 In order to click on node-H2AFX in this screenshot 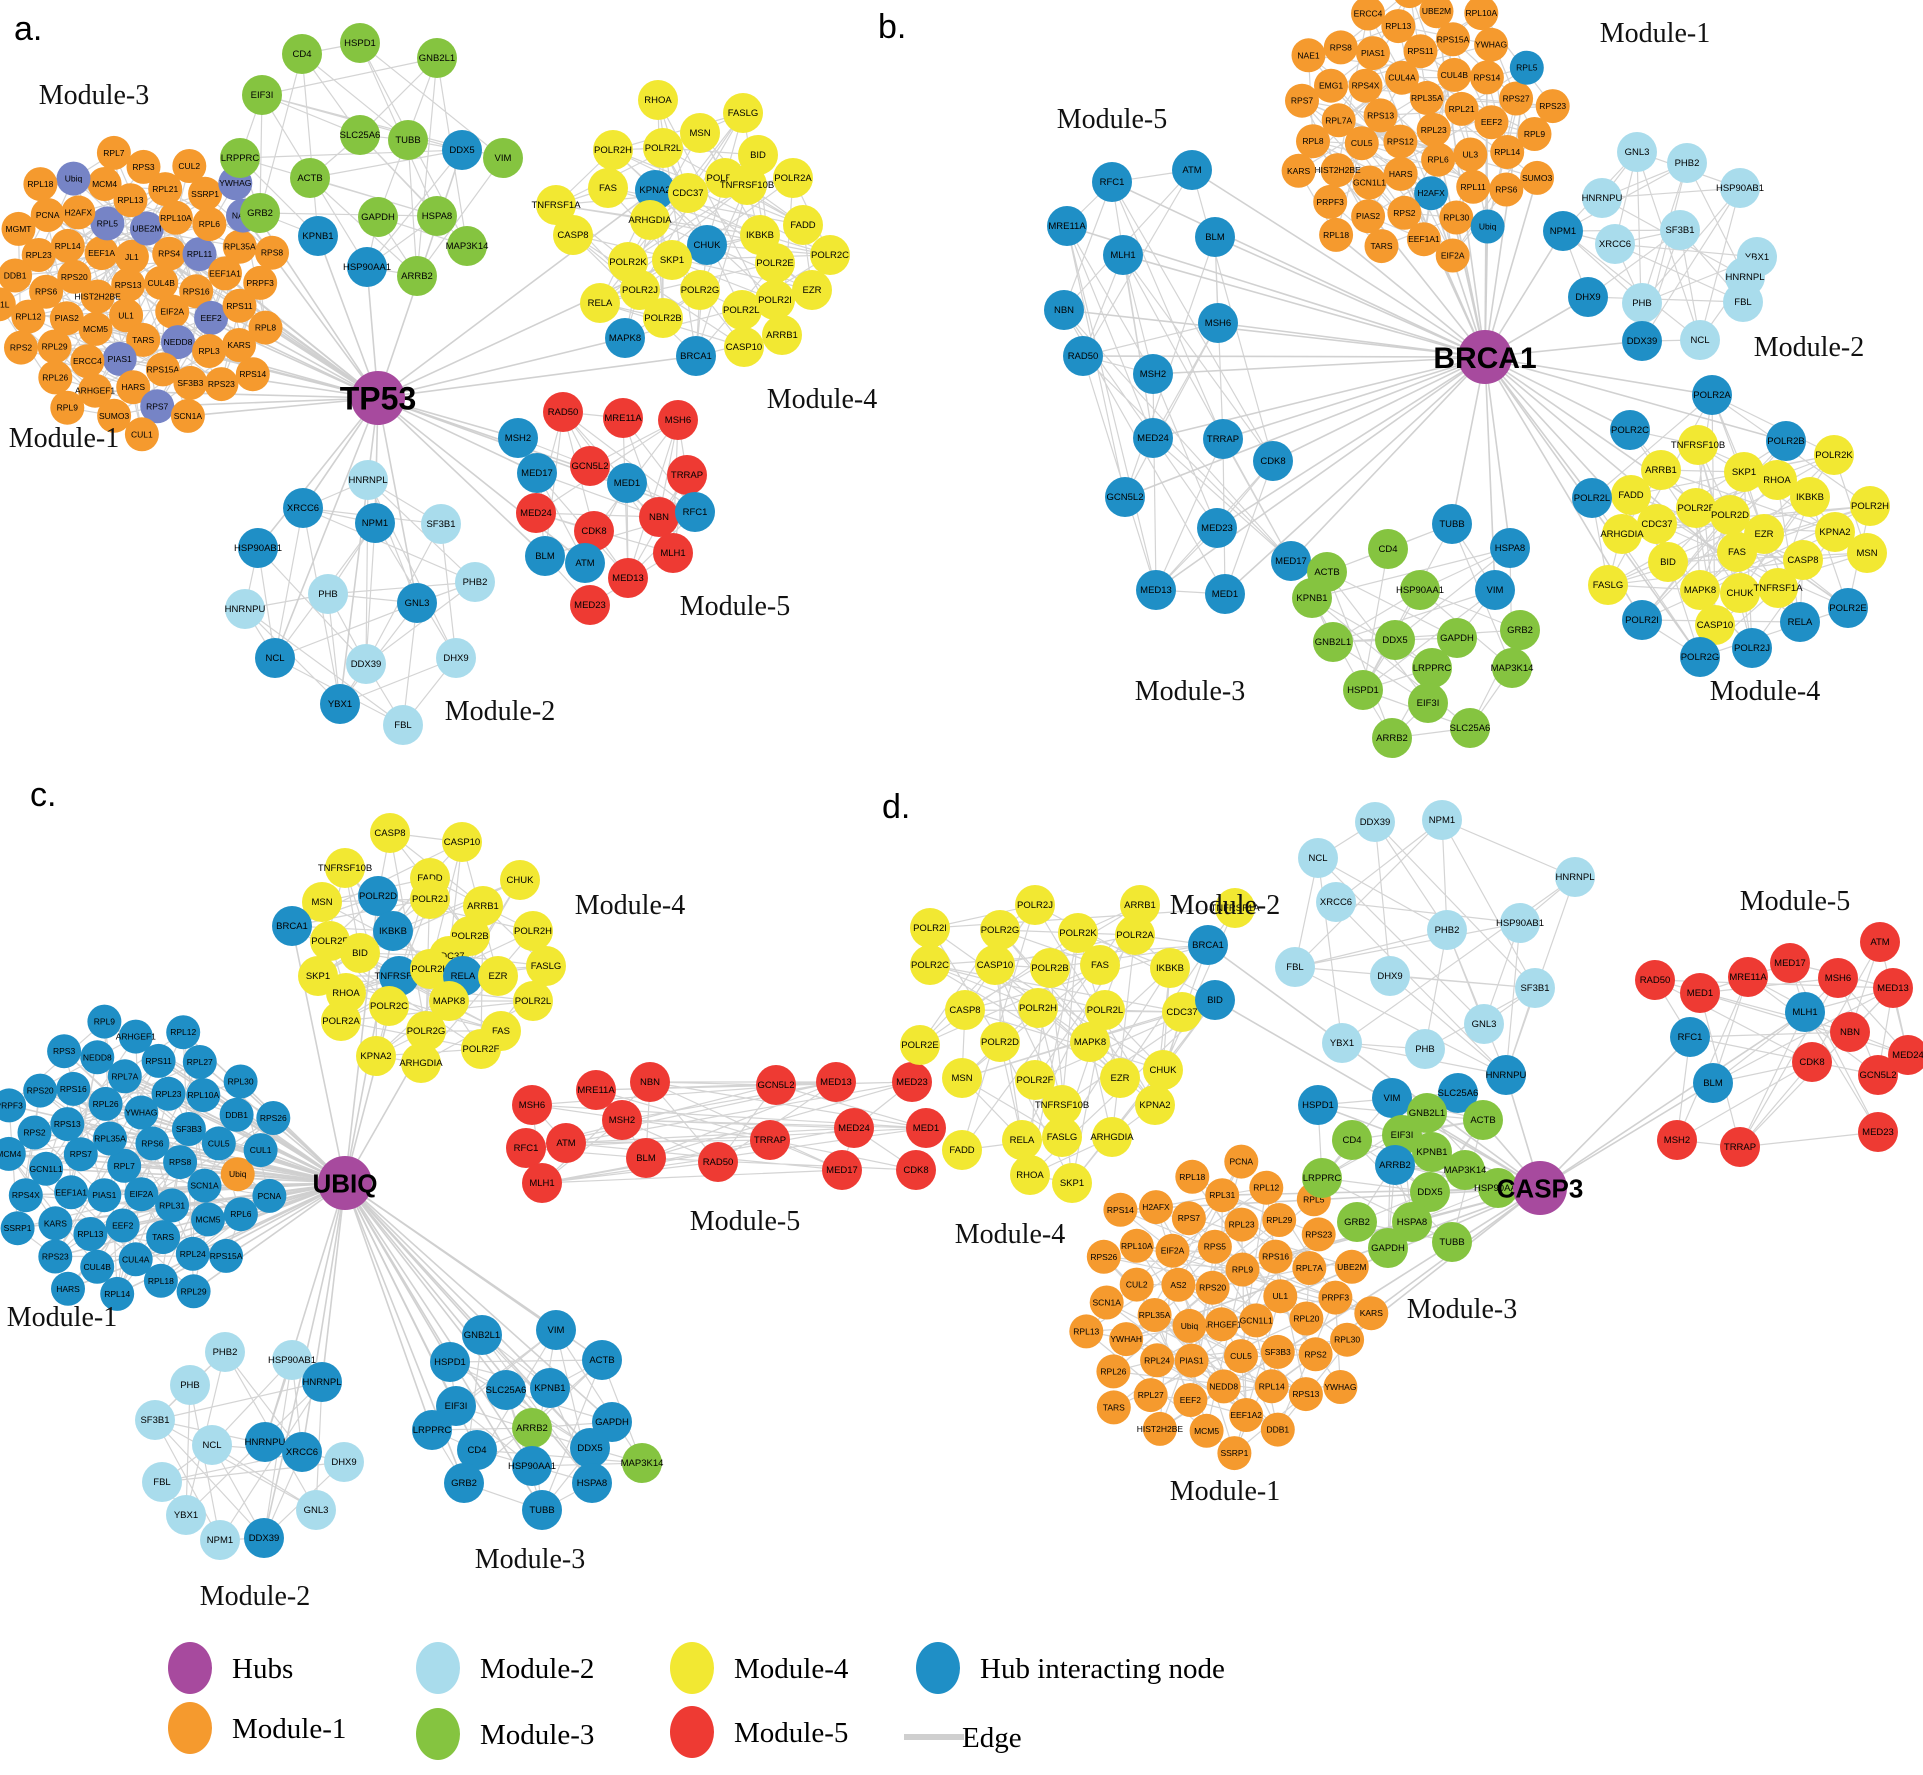, I will do `click(1156, 1207)`.